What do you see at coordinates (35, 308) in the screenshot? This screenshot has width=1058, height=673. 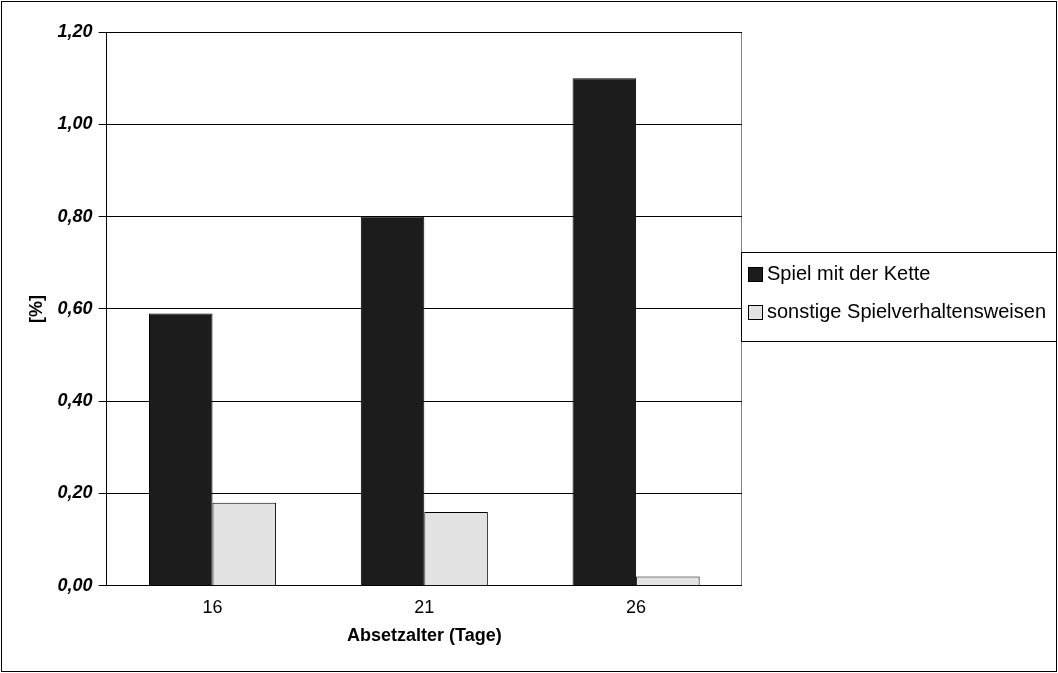 I see `y-axis-title: [%]` at bounding box center [35, 308].